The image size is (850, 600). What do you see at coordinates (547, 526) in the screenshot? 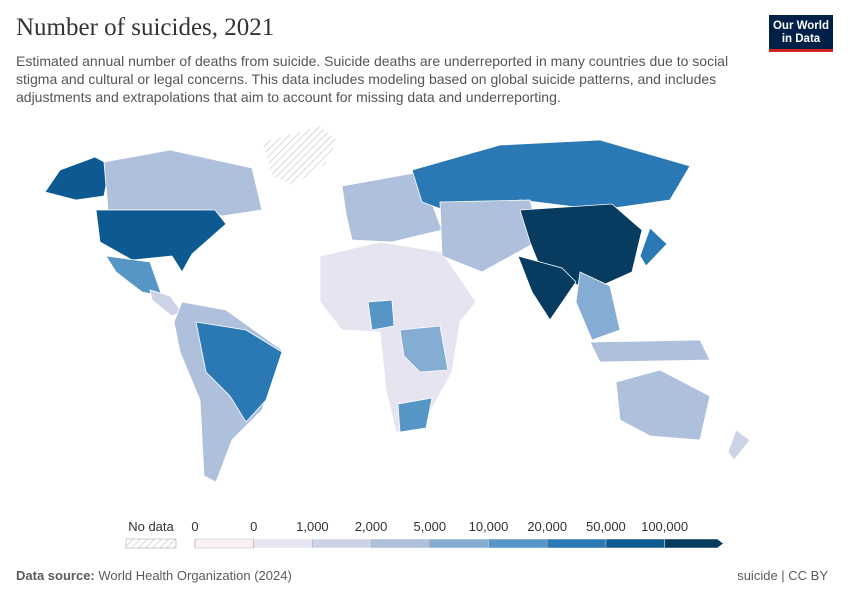
I see `legend-tick-label: 20,000` at bounding box center [547, 526].